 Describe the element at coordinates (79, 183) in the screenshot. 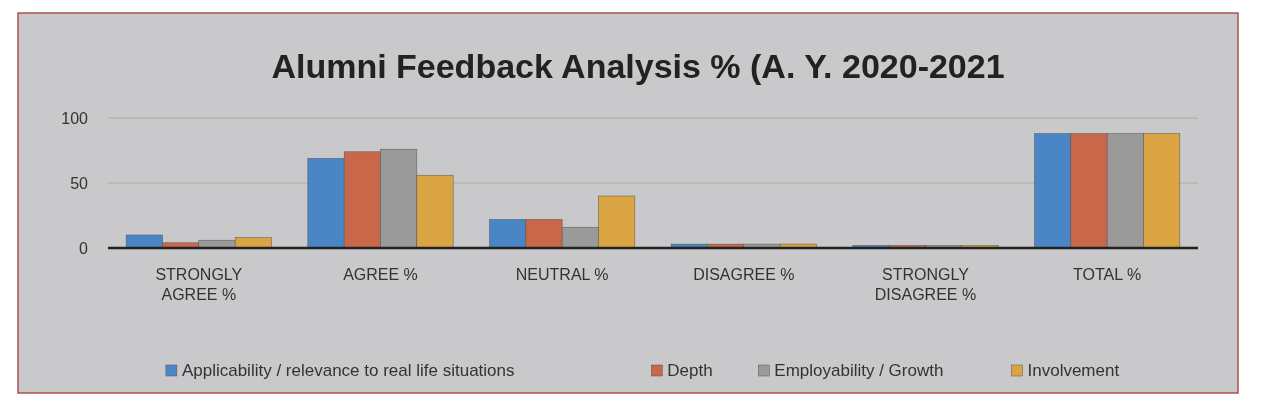

I see `y-tick-label: 50` at that location.